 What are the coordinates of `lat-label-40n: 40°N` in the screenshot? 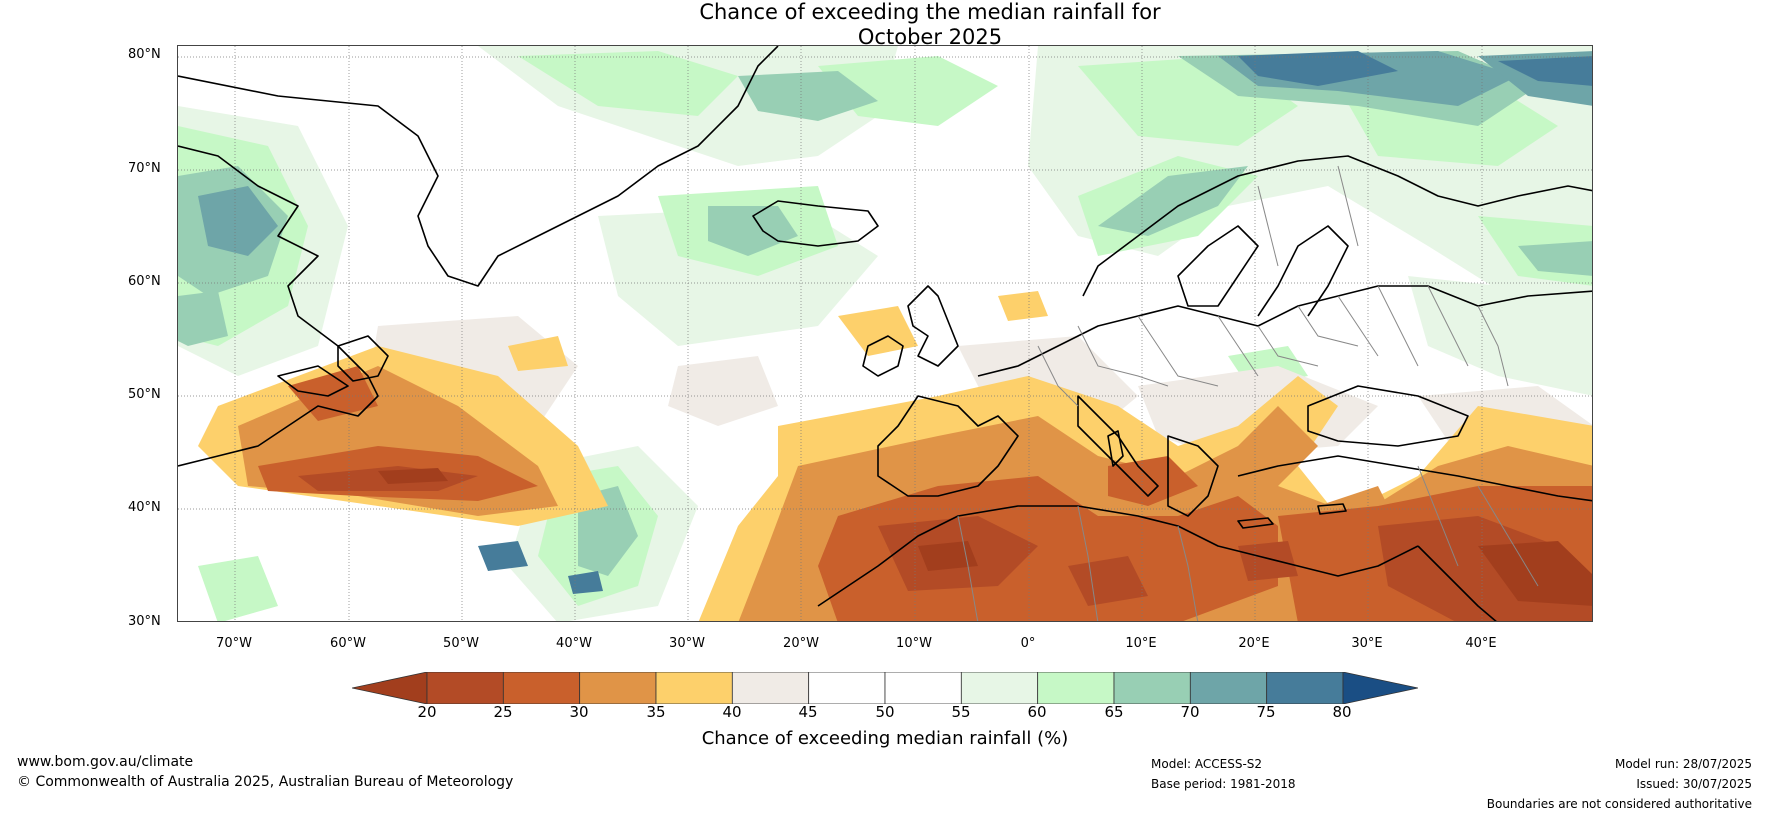 It's located at (144, 507).